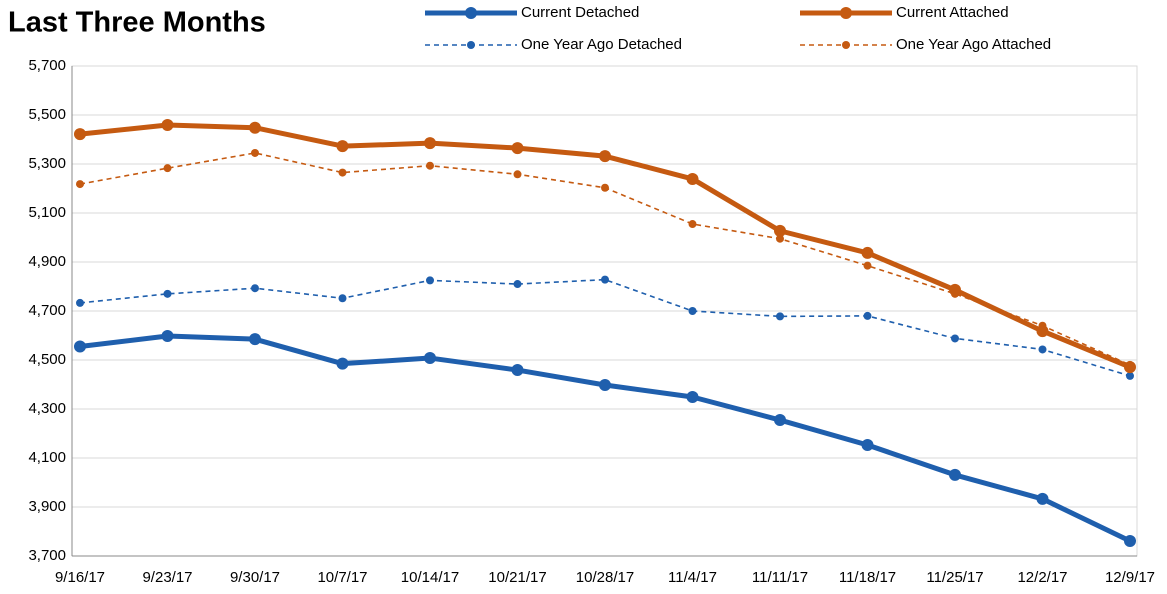 The width and height of the screenshot is (1167, 594). Describe the element at coordinates (47, 261) in the screenshot. I see `y-tick-label: 4,900` at that location.